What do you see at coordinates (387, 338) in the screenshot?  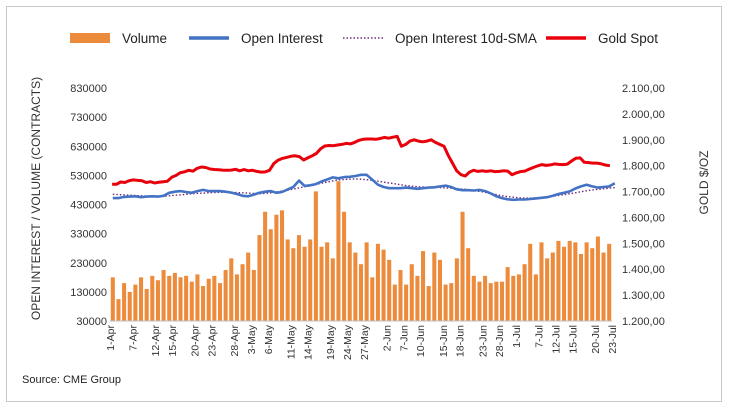 I see `x-tick-label: 2-Jun` at bounding box center [387, 338].